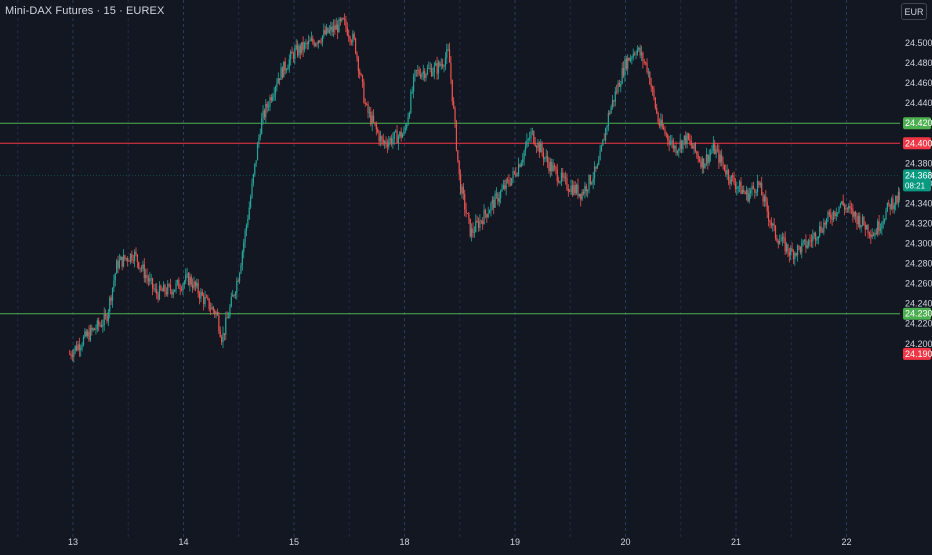 This screenshot has height=555, width=932. What do you see at coordinates (918, 123) in the screenshot?
I see `level-price-tag-text: 24.420` at bounding box center [918, 123].